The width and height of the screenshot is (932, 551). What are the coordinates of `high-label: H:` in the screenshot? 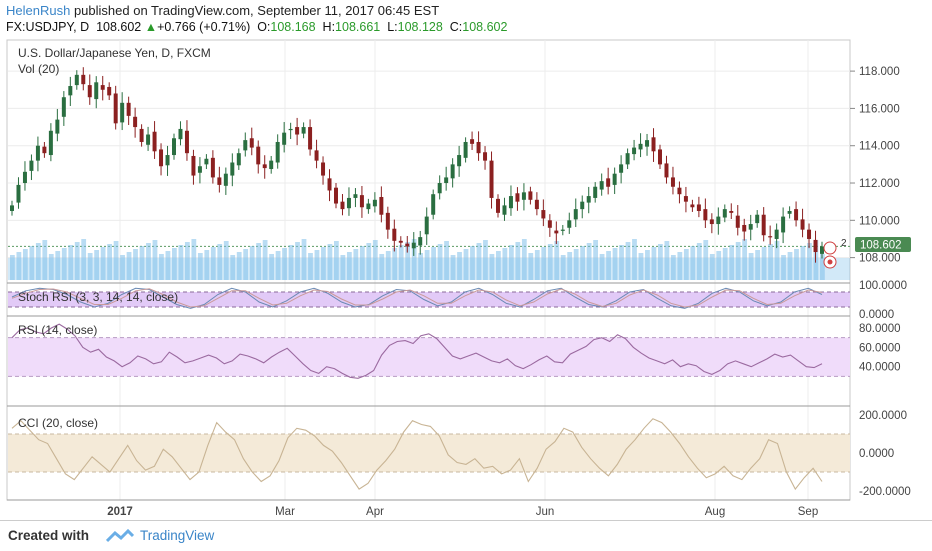 It's located at (329, 27).